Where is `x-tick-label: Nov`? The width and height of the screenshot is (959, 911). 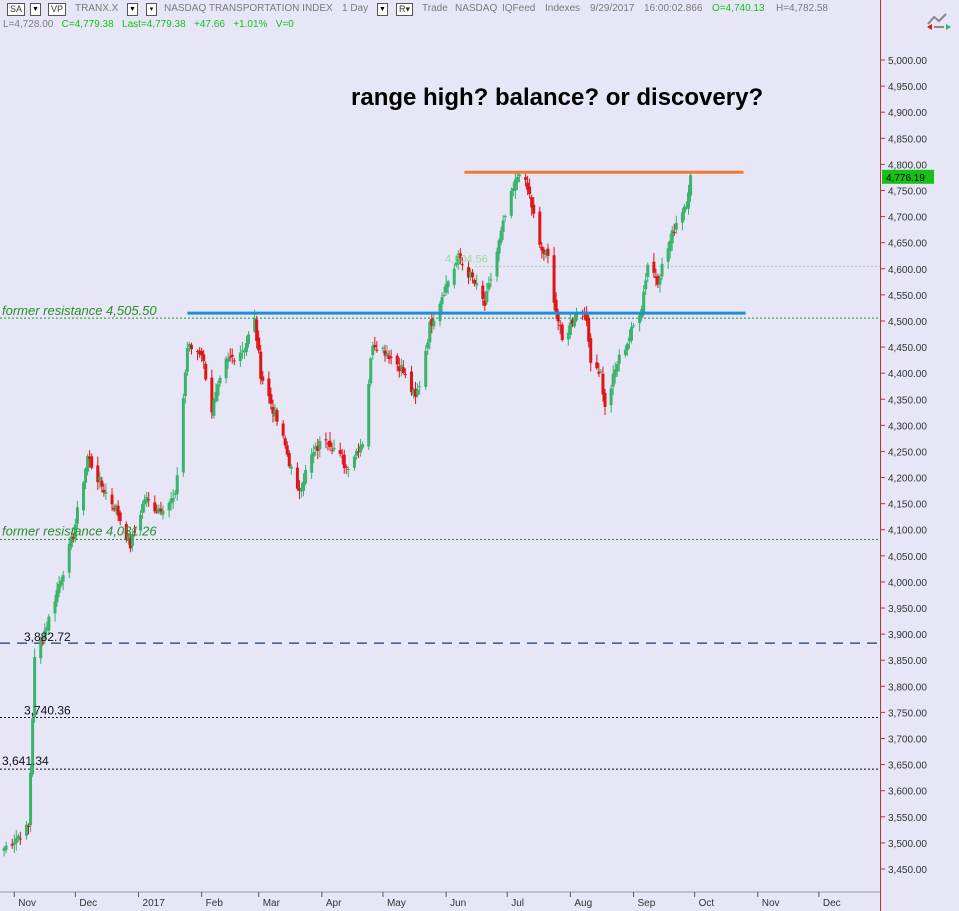 x-tick-label: Nov is located at coordinates (771, 903).